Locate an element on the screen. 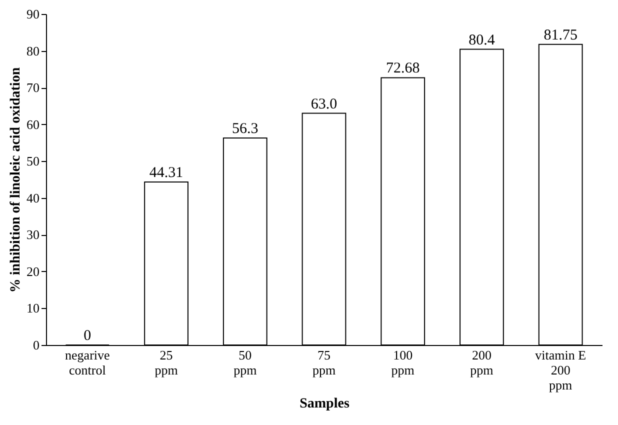  x-tick-label: 50 ppm is located at coordinates (245, 363).